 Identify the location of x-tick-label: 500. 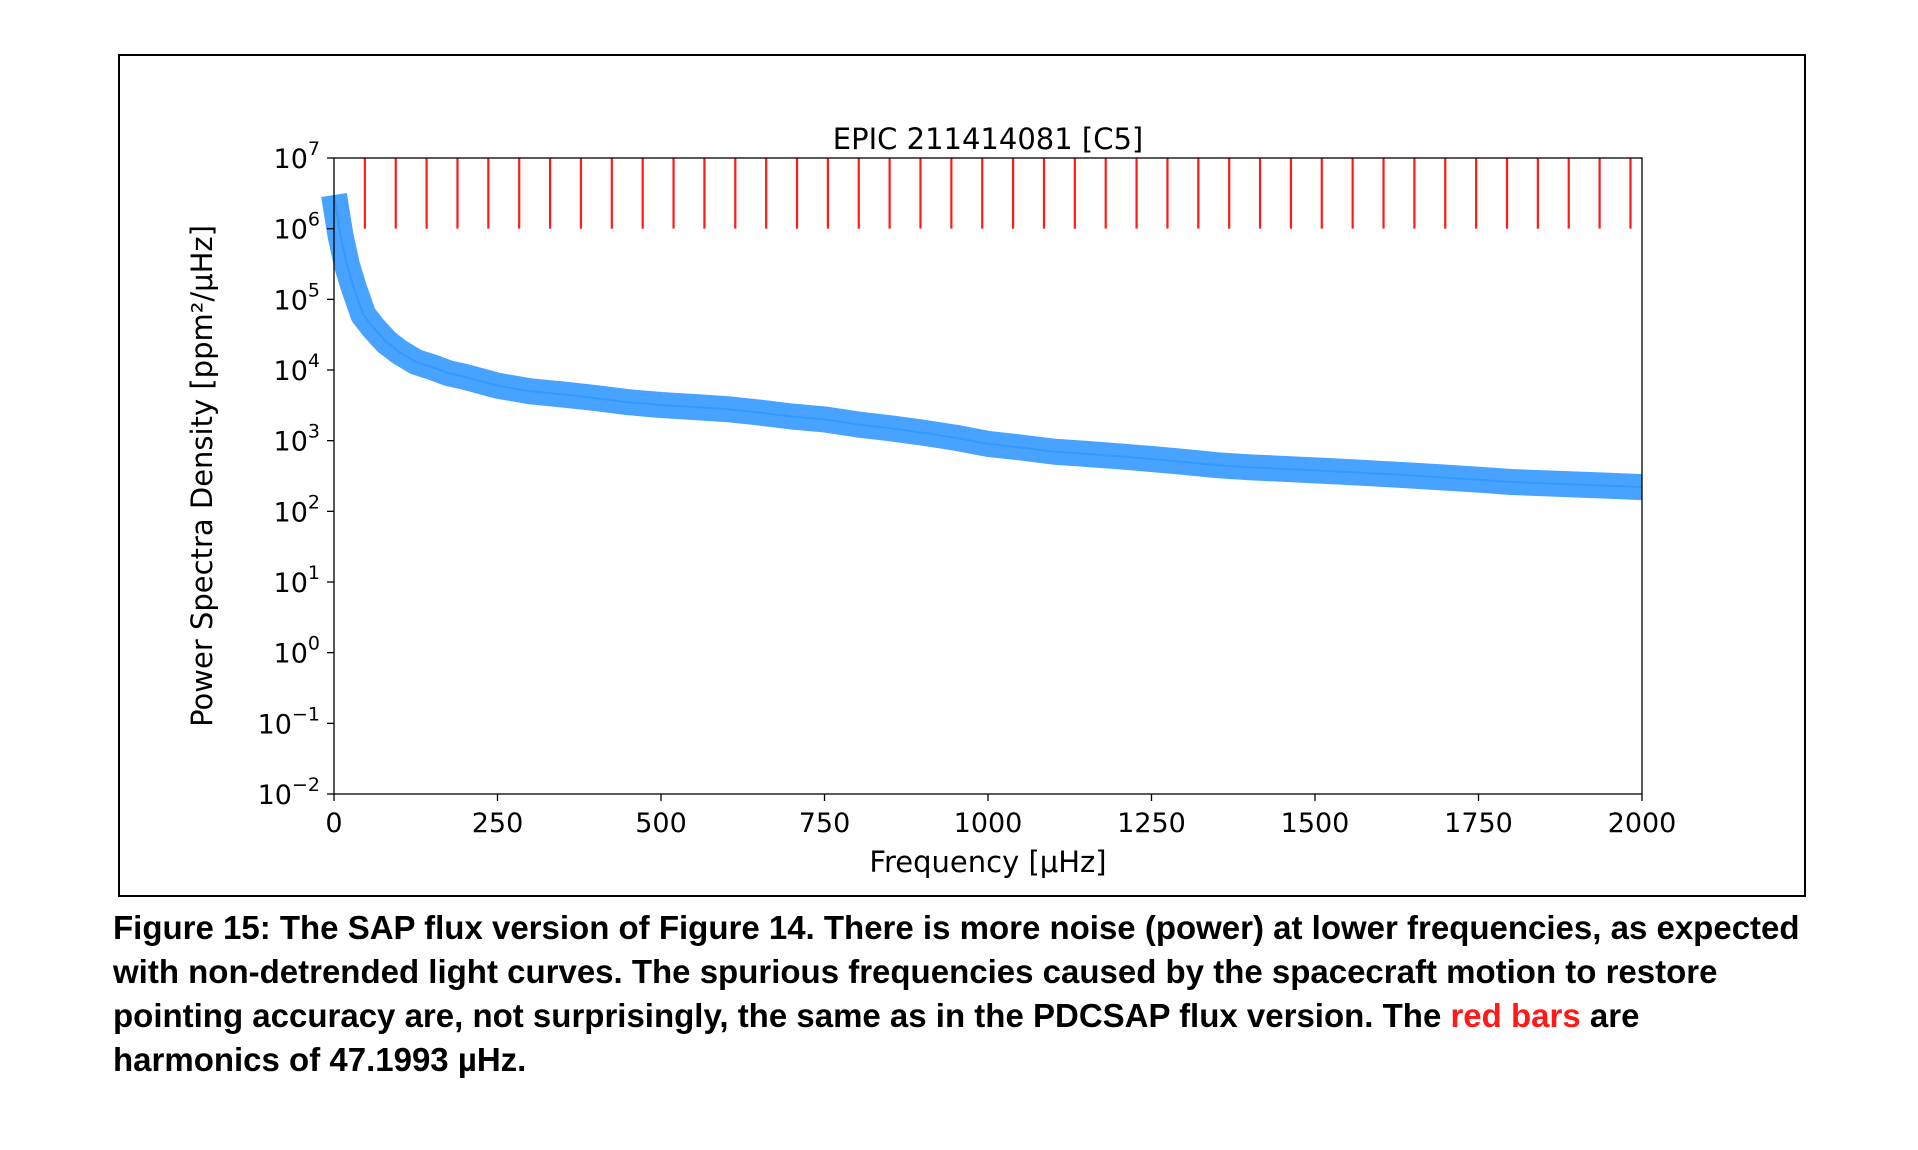
(661, 823).